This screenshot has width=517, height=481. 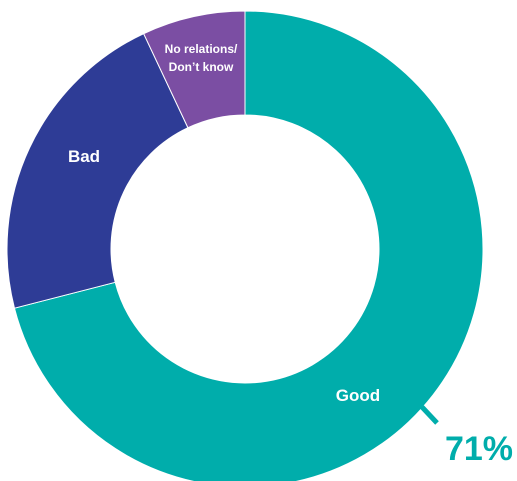 I want to click on slice-label-good: Good, so click(x=358, y=395).